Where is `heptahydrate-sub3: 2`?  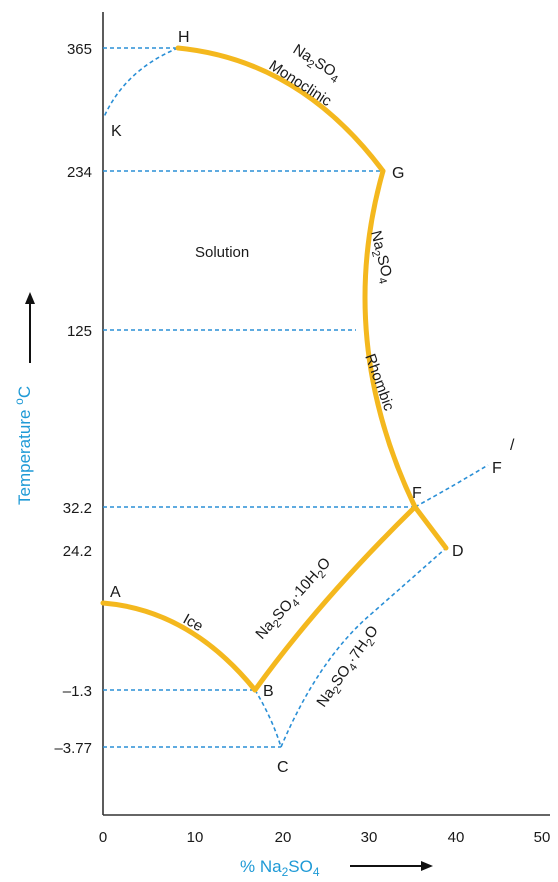 heptahydrate-sub3: 2 is located at coordinates (370, 643).